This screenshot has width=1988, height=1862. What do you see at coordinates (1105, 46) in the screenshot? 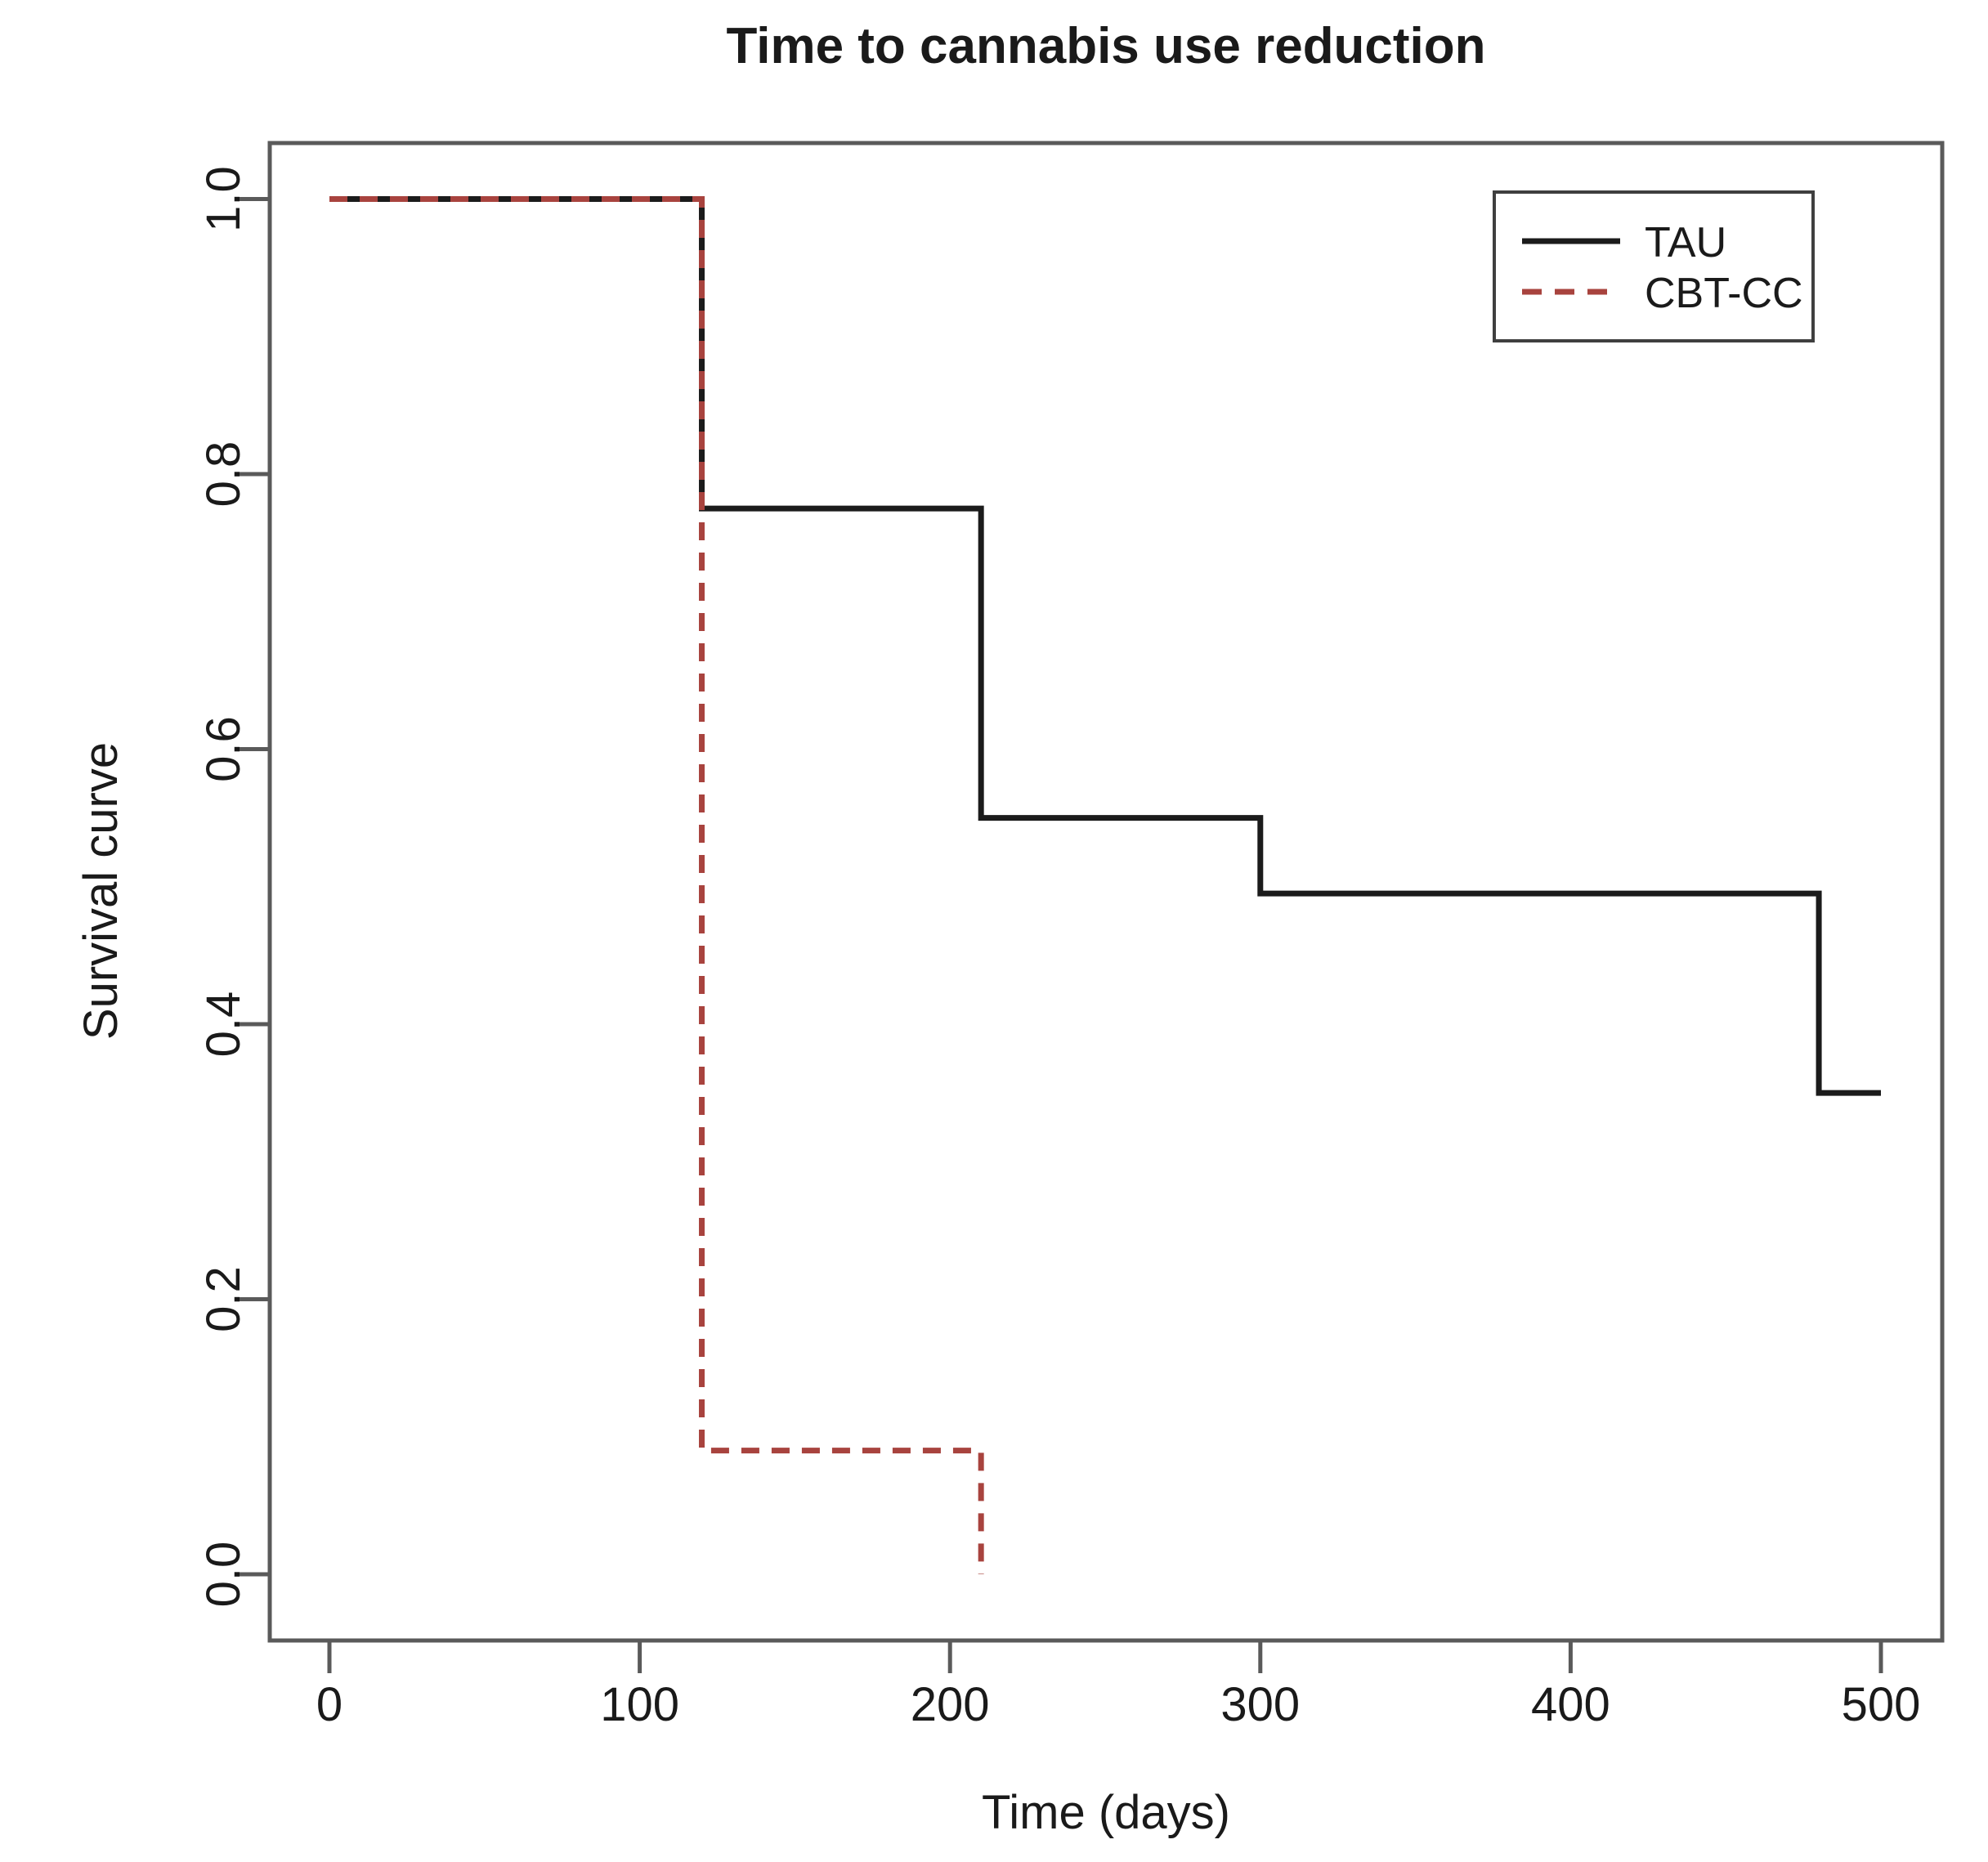
I see `chart-title: Time to cannabis use reduction` at bounding box center [1105, 46].